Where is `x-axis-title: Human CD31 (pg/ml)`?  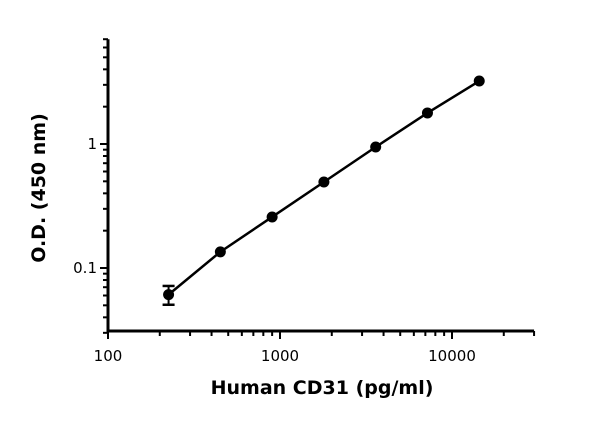 x-axis-title: Human CD31 (pg/ml) is located at coordinates (322, 388).